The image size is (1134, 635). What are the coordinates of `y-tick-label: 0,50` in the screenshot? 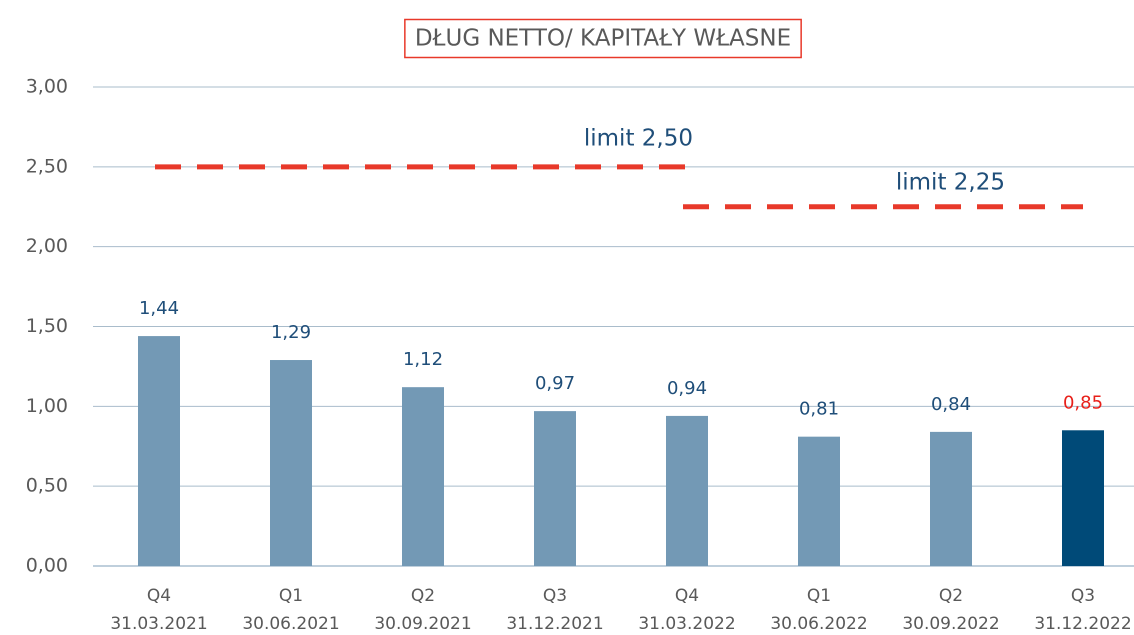 It's located at (47, 486).